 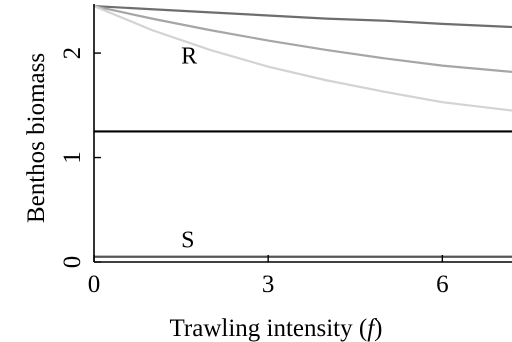 What do you see at coordinates (189, 57) in the screenshot?
I see `annotation-r: R` at bounding box center [189, 57].